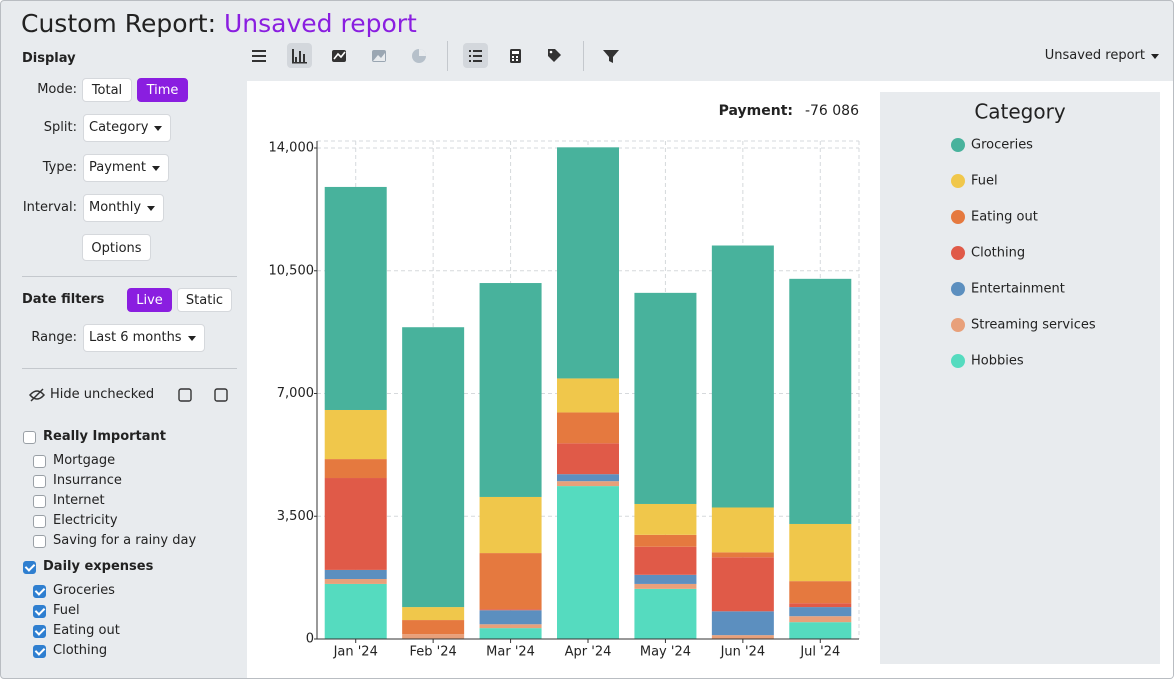 The height and width of the screenshot is (679, 1174). What do you see at coordinates (116, 247) in the screenshot?
I see `options-button: Options` at bounding box center [116, 247].